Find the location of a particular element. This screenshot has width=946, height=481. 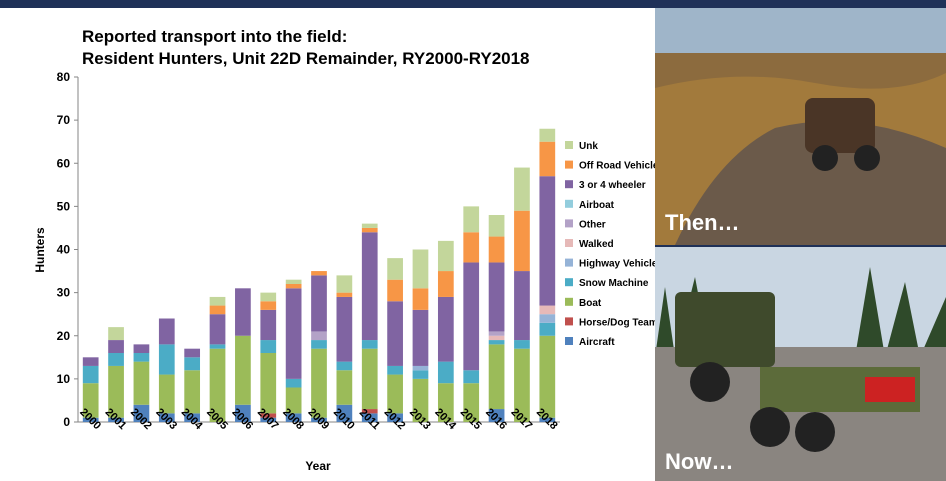

y-tick-label: 20 is located at coordinates (64, 336).